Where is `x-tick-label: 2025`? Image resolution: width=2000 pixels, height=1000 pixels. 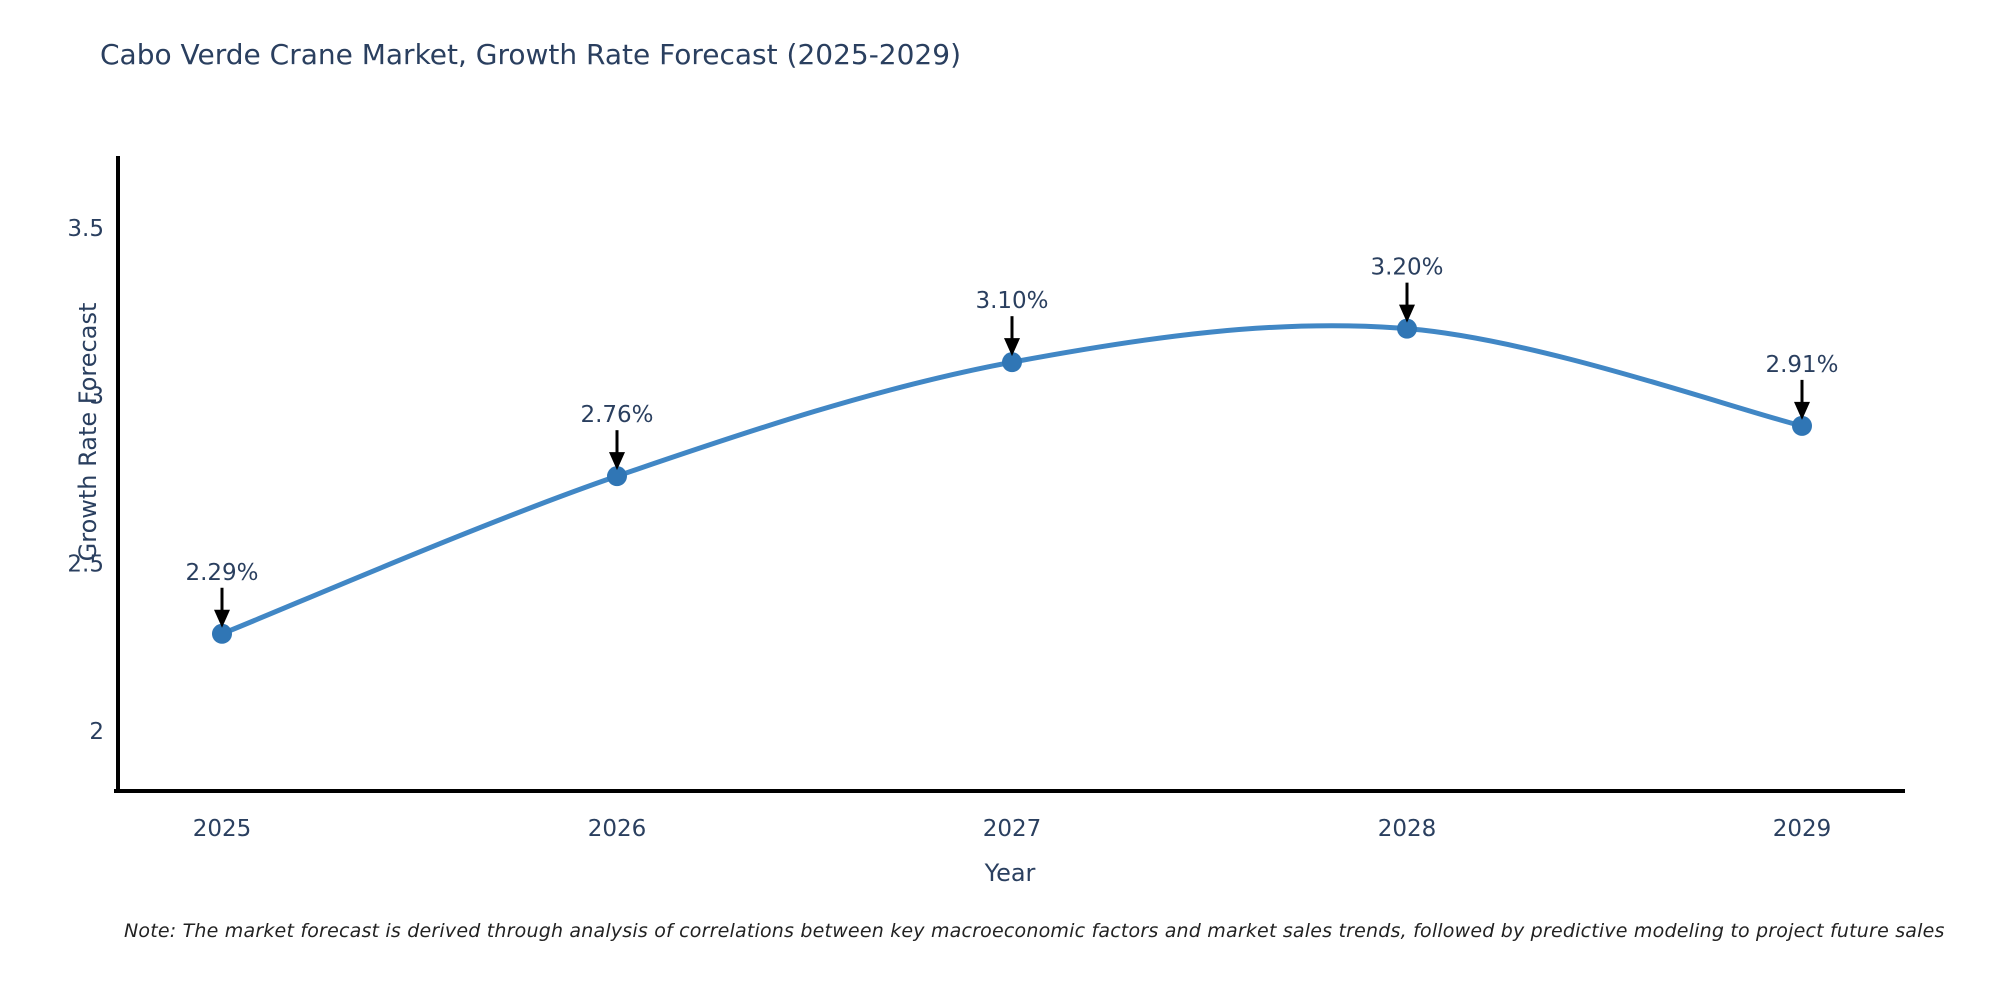 x-tick-label: 2025 is located at coordinates (222, 829).